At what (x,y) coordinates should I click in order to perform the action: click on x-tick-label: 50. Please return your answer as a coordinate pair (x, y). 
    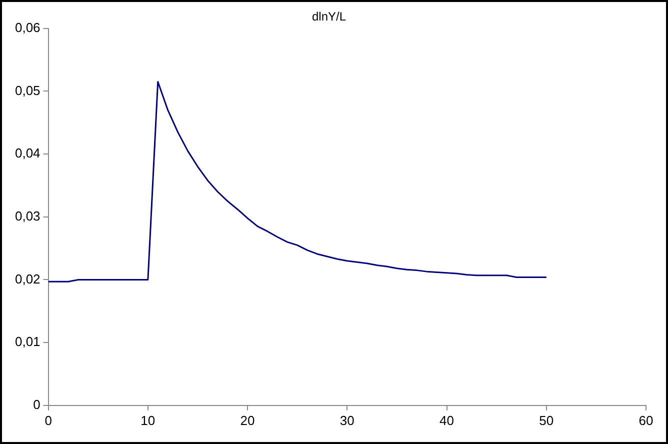
    Looking at the image, I should click on (546, 420).